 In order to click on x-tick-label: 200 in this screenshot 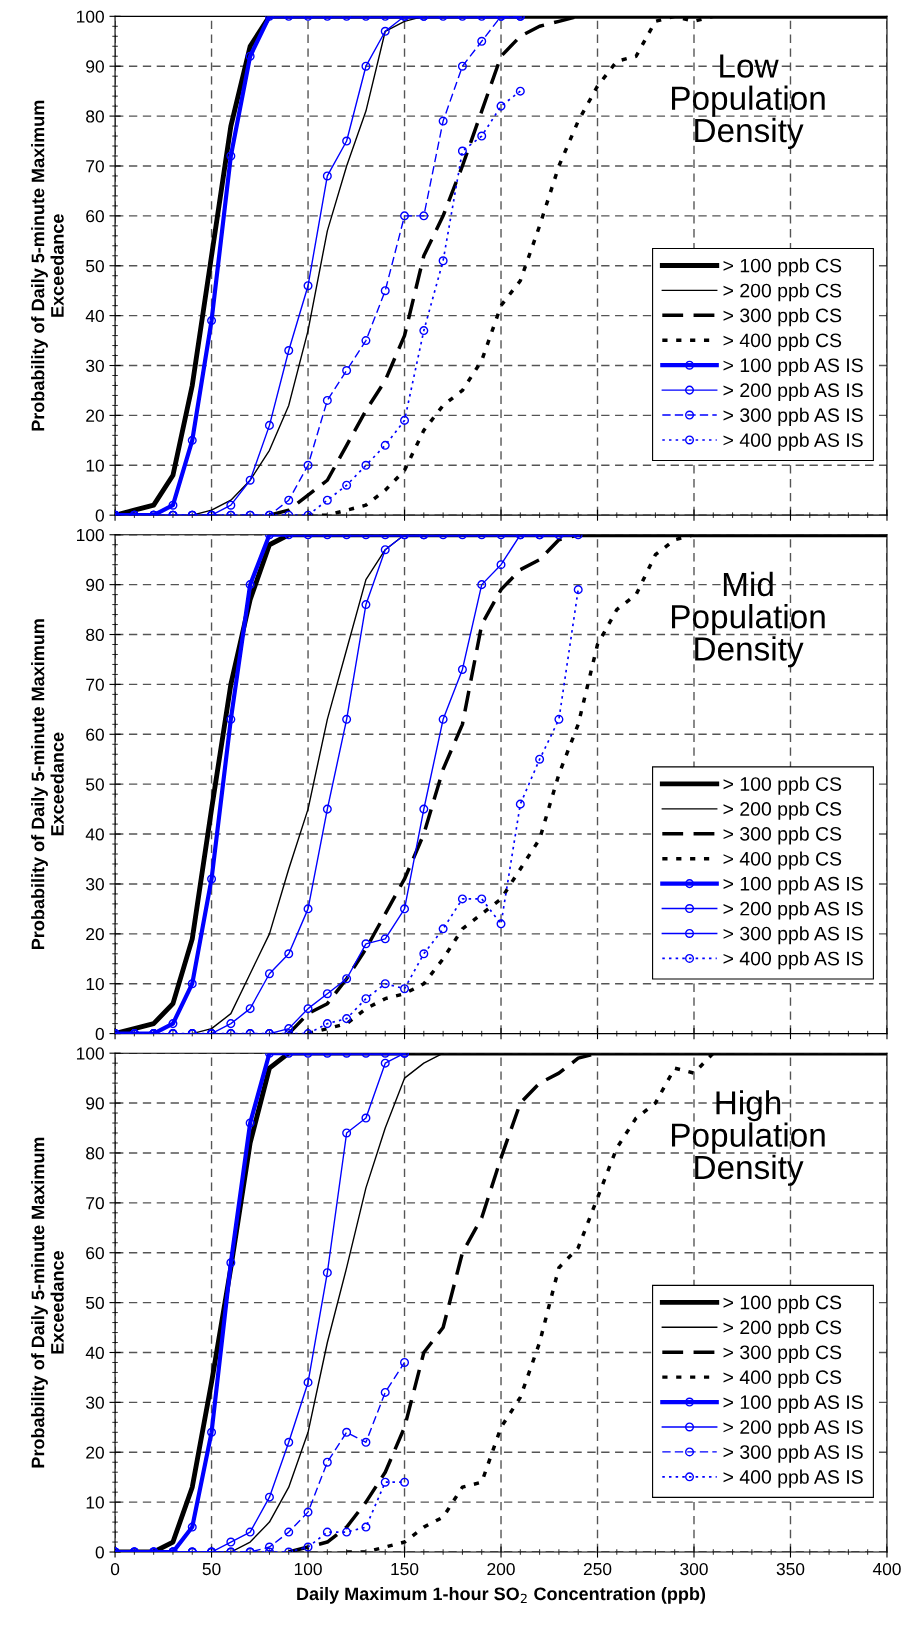, I will do `click(501, 1569)`.